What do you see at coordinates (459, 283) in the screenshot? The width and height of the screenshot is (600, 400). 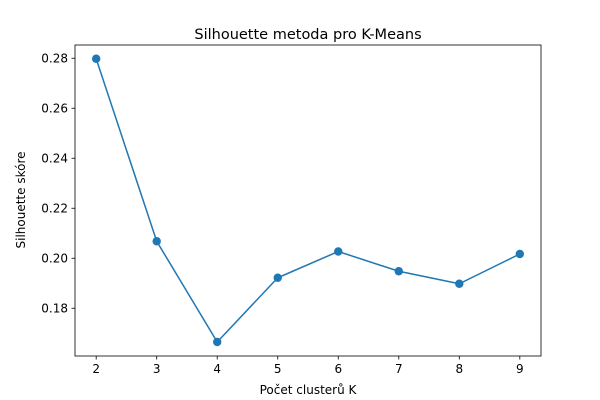 I see `data-point-k8` at bounding box center [459, 283].